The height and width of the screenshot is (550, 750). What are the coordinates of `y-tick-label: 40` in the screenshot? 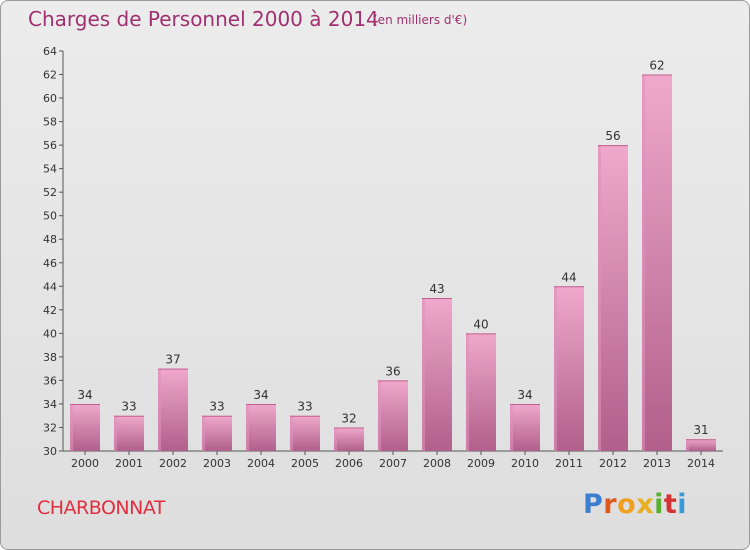 It's located at (50, 333).